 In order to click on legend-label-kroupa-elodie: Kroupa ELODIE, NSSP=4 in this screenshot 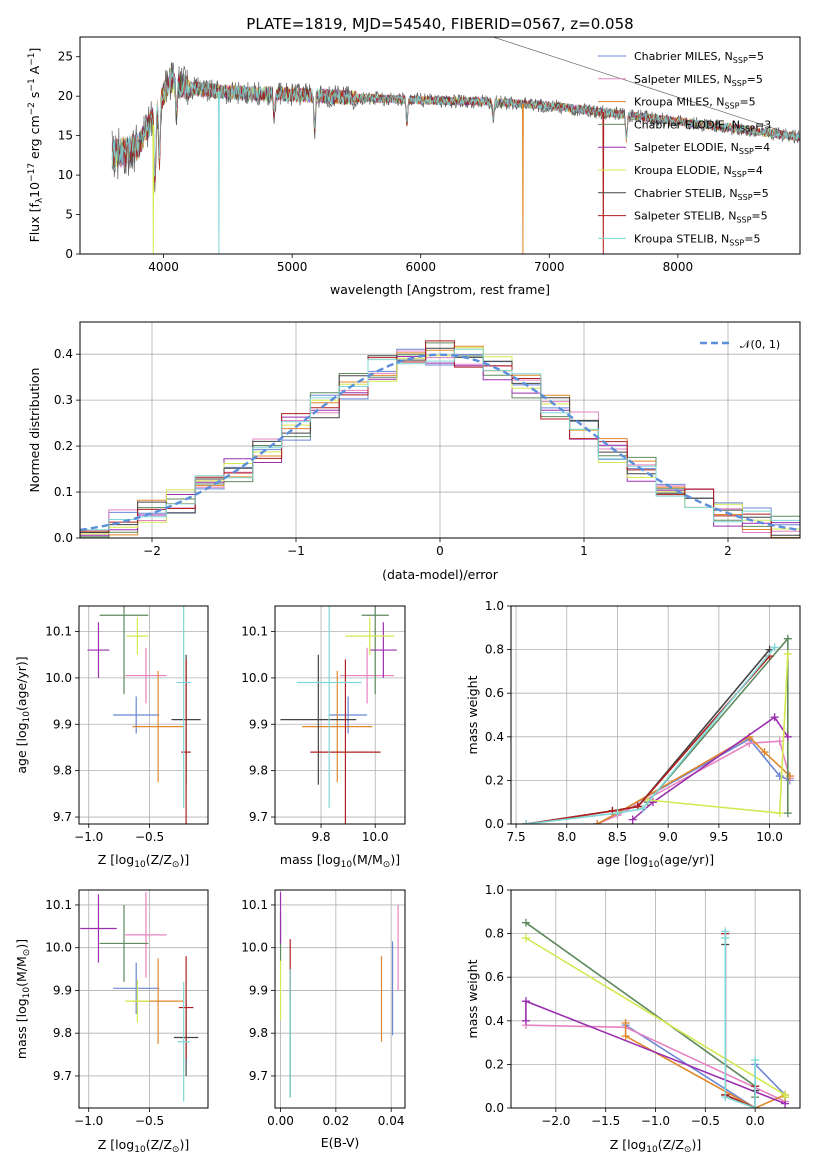, I will do `click(698, 171)`.